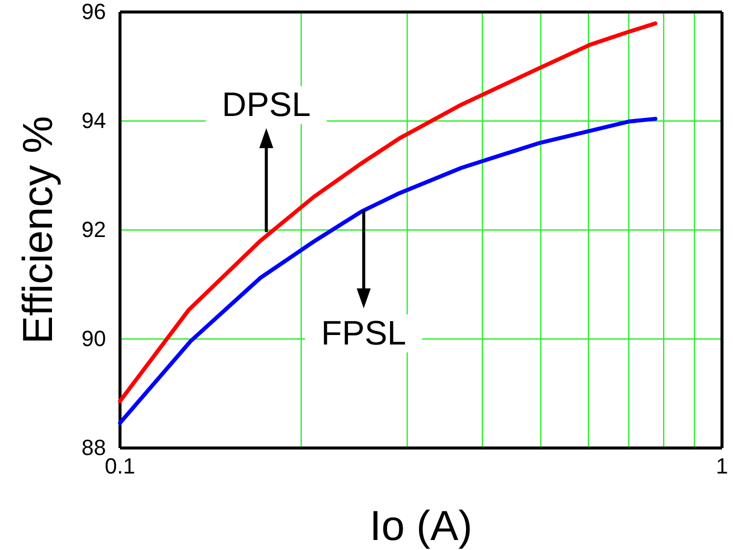 This screenshot has width=733, height=550. What do you see at coordinates (421, 525) in the screenshot?
I see `x-axis-title: Io (A)` at bounding box center [421, 525].